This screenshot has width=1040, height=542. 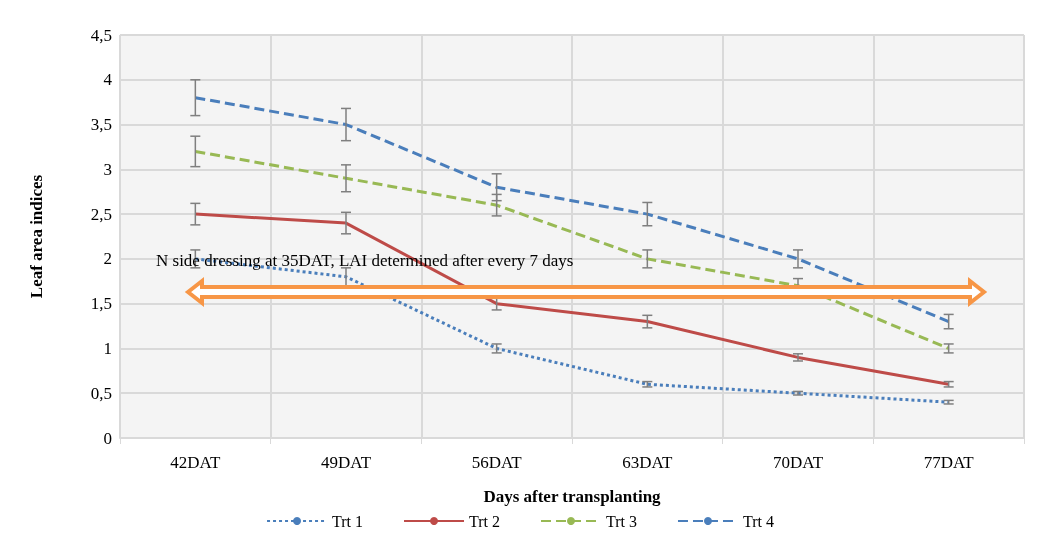 What do you see at coordinates (36, 236) in the screenshot?
I see `y-axis-title: Leaf area indices` at bounding box center [36, 236].